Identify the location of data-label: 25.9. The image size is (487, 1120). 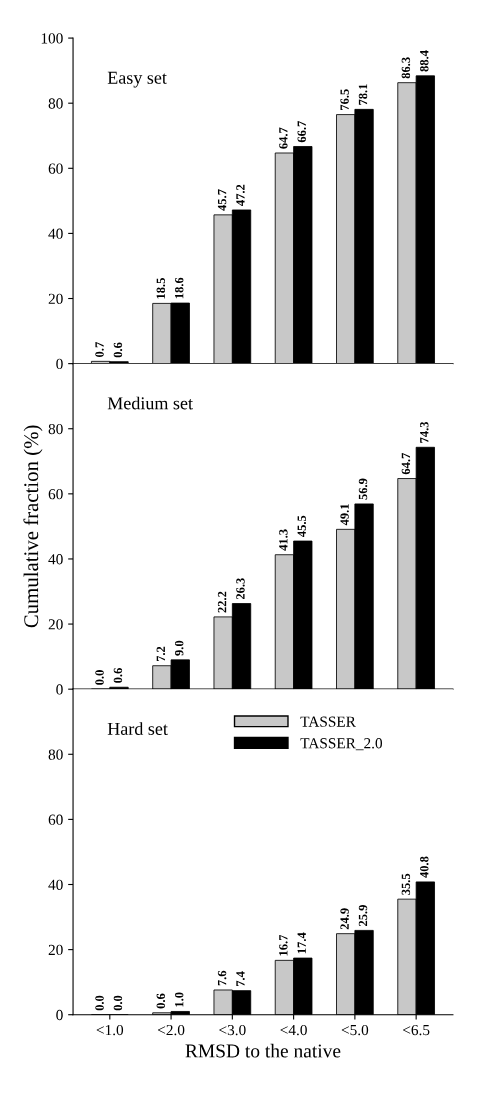
(363, 915).